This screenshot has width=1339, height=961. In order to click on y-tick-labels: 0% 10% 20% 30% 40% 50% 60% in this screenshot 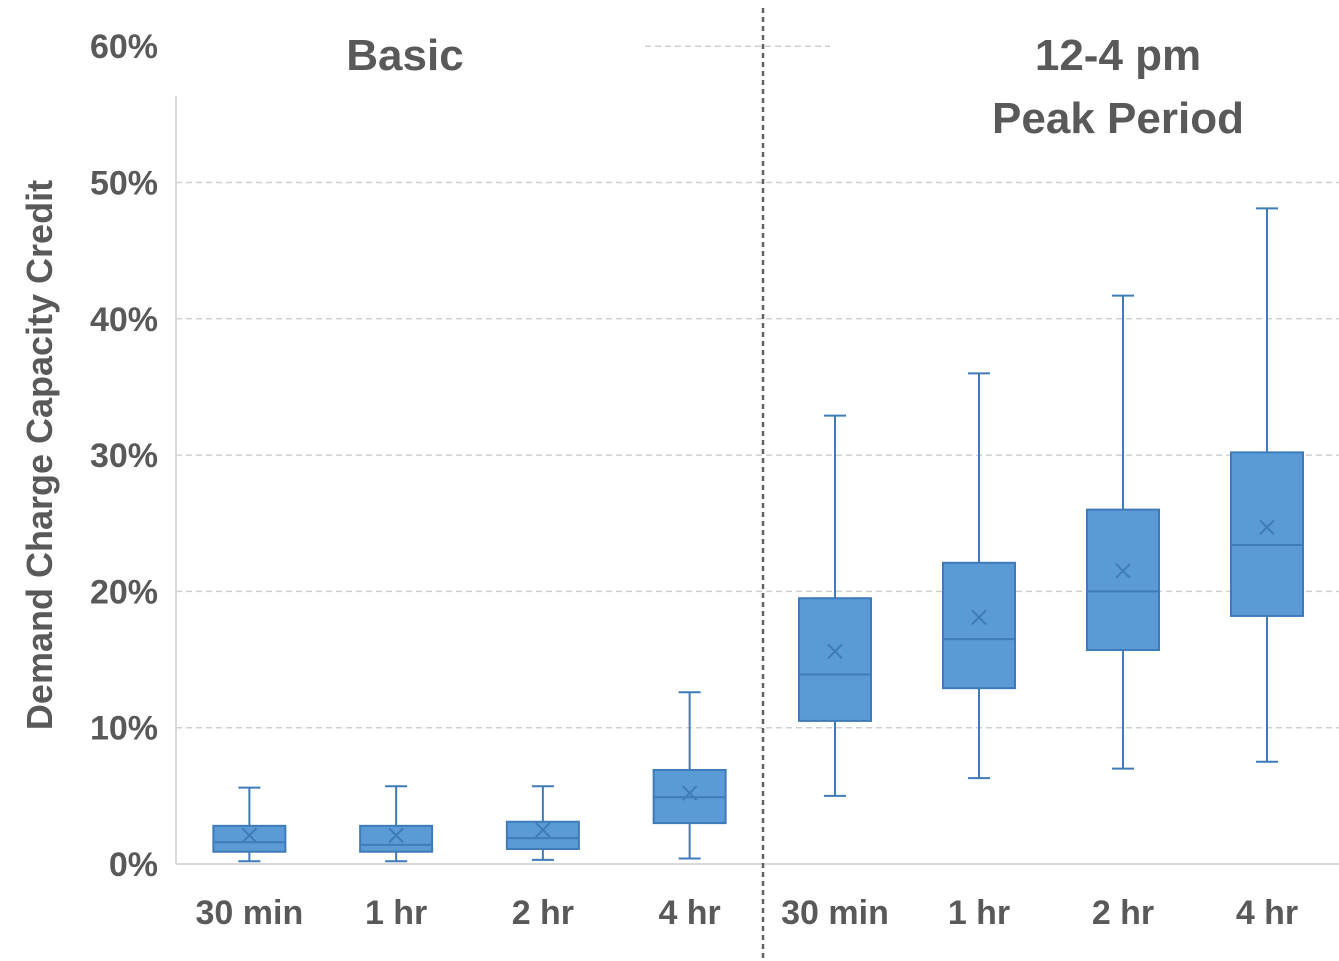, I will do `click(124, 456)`.